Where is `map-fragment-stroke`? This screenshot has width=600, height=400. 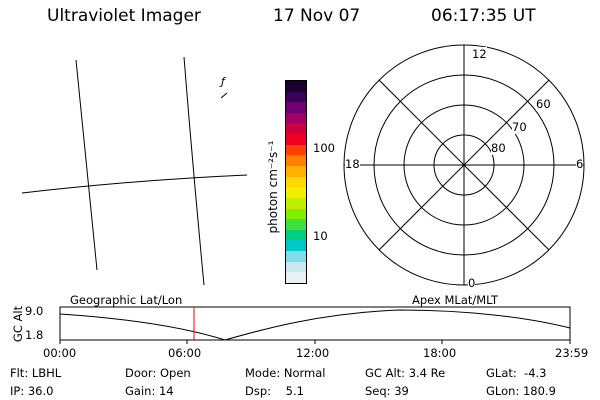 map-fragment-stroke is located at coordinates (224, 95).